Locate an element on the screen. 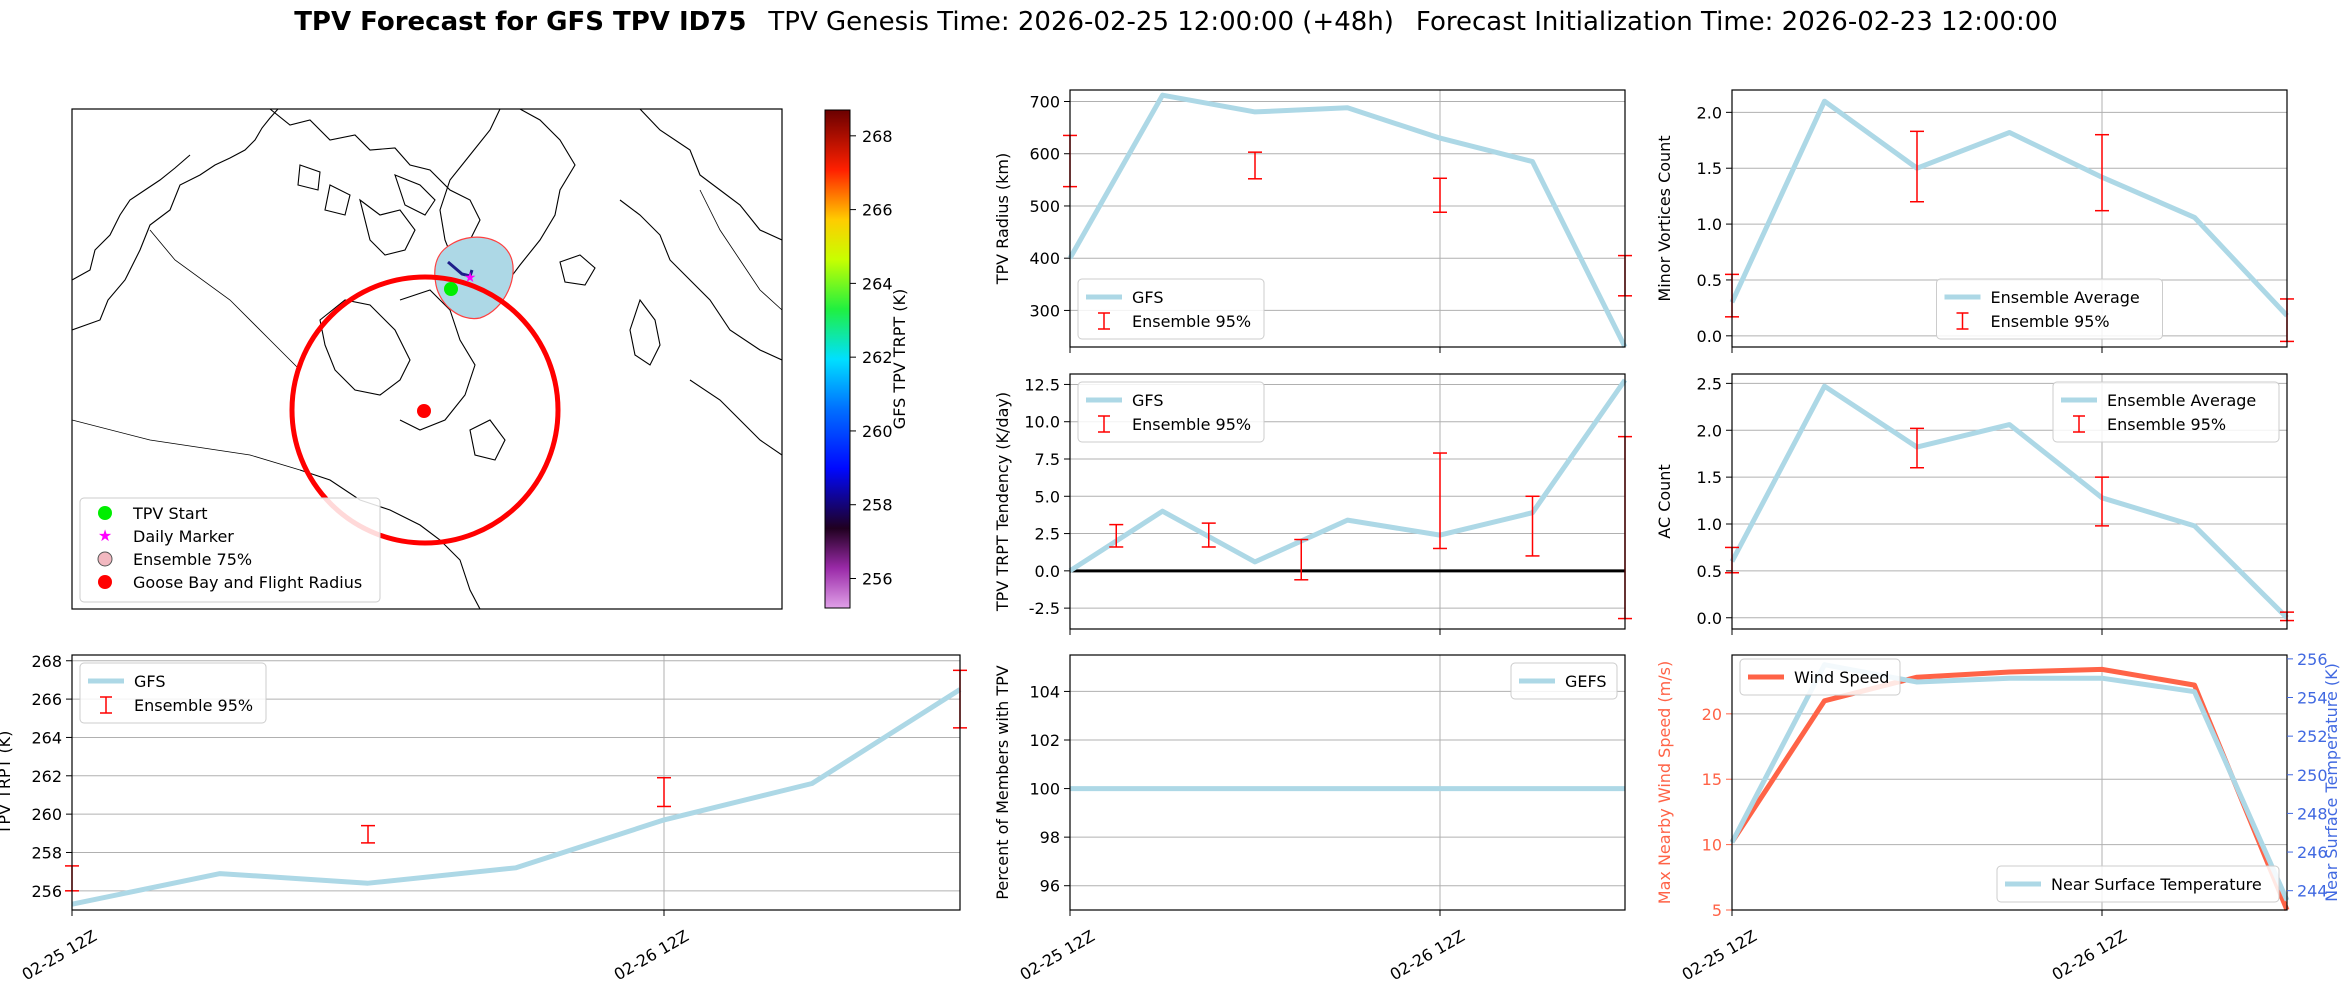 The height and width of the screenshot is (982, 2352). trpt-xtick-label-1: 02-26 12Z is located at coordinates (651, 954).